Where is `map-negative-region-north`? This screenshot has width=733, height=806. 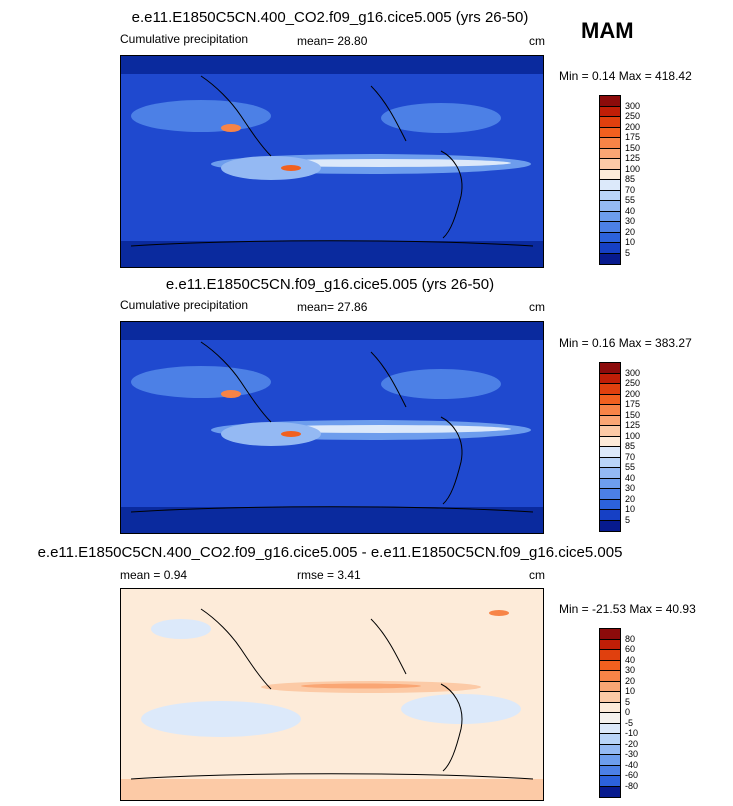
map-negative-region-north is located at coordinates (181, 629).